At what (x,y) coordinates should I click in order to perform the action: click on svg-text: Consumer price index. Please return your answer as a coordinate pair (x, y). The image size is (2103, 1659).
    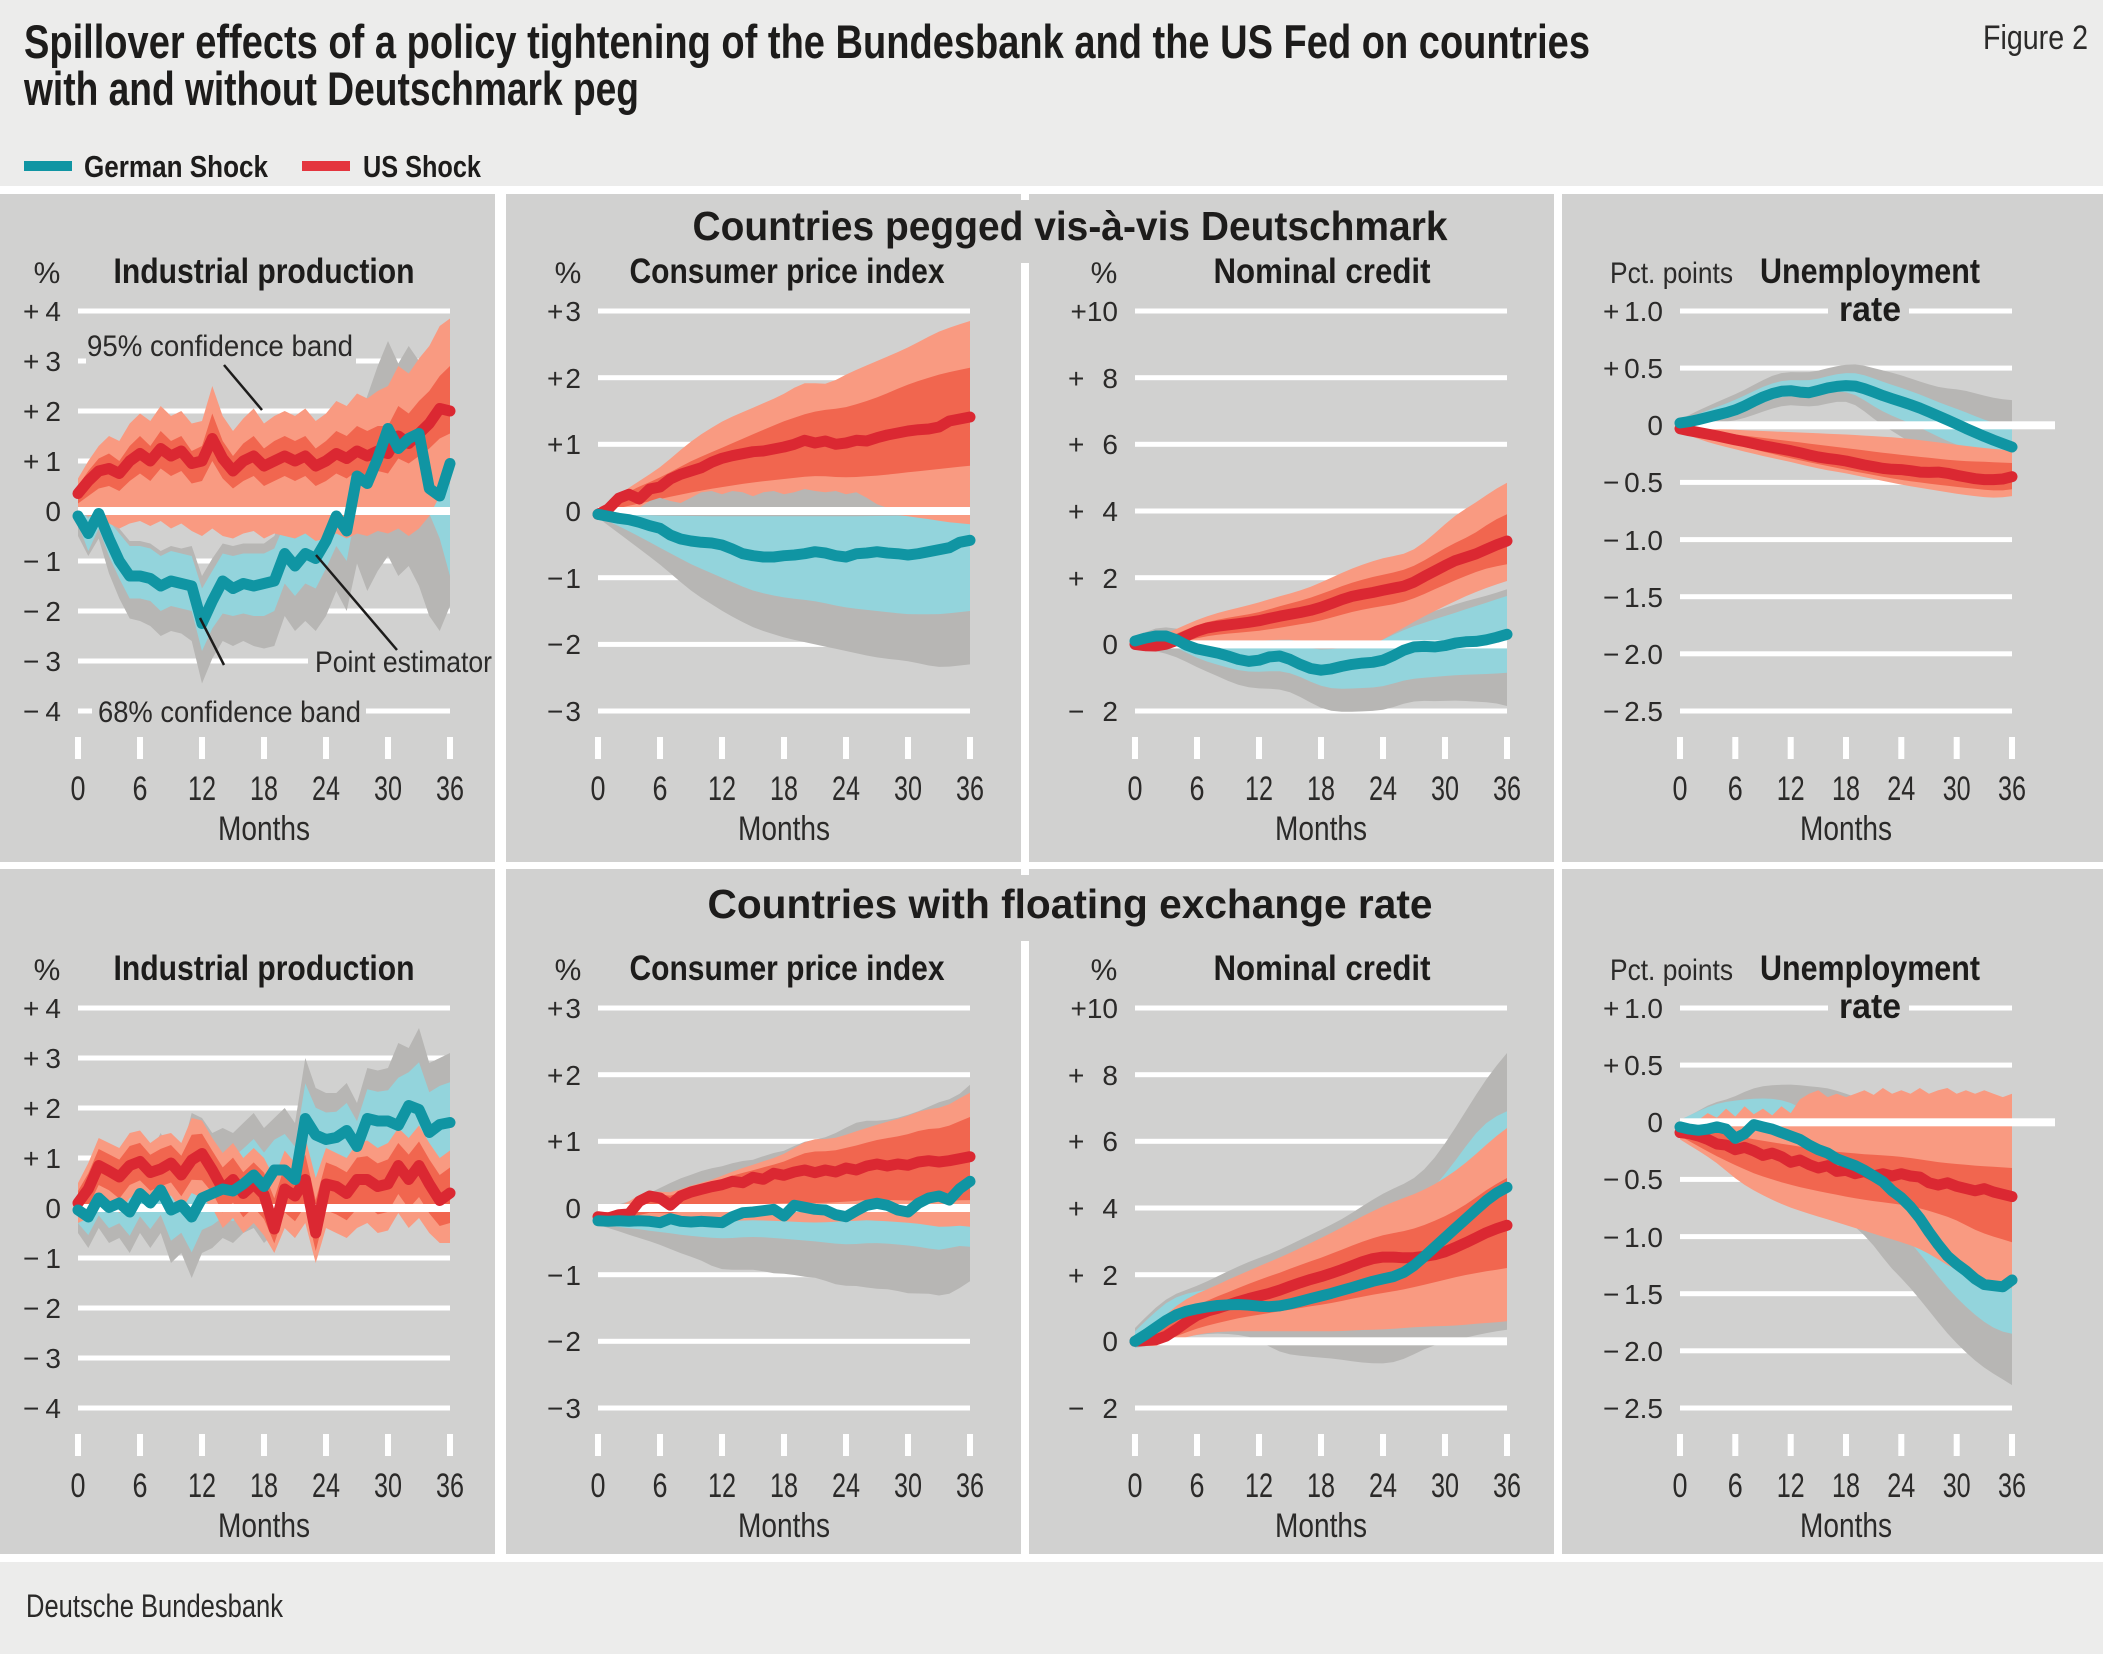
    Looking at the image, I should click on (787, 968).